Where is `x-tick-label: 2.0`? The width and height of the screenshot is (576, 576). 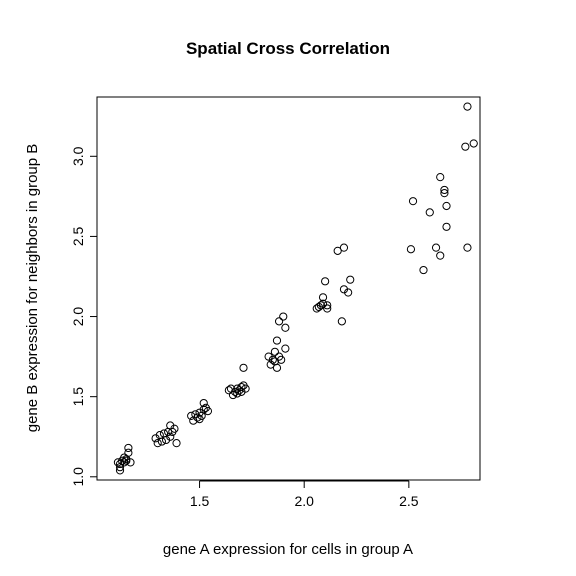
x-tick-label: 2.0 is located at coordinates (304, 501).